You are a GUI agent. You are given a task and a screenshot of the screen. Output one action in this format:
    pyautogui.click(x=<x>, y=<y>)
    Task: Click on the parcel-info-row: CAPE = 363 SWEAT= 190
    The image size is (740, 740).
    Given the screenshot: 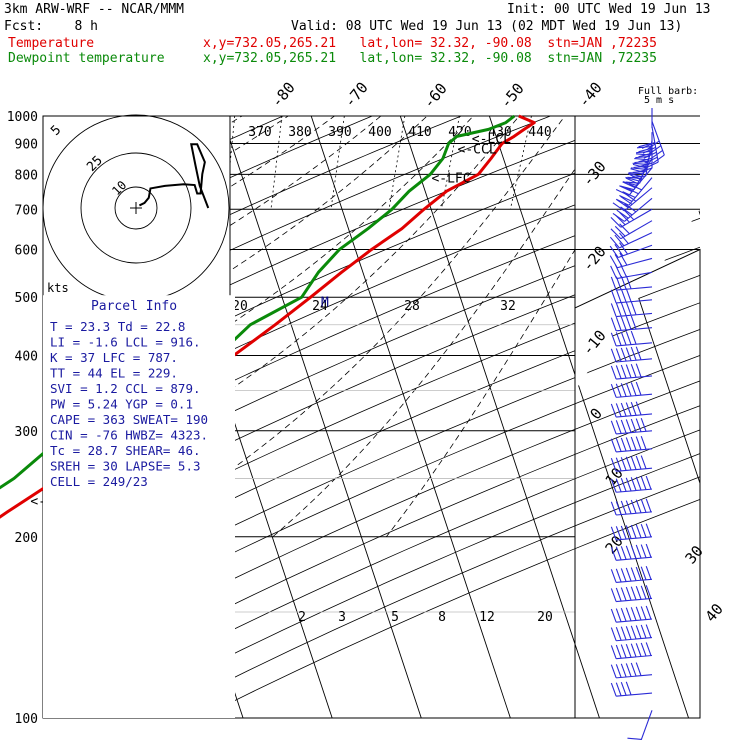 What is the action you would take?
    pyautogui.click(x=129, y=419)
    